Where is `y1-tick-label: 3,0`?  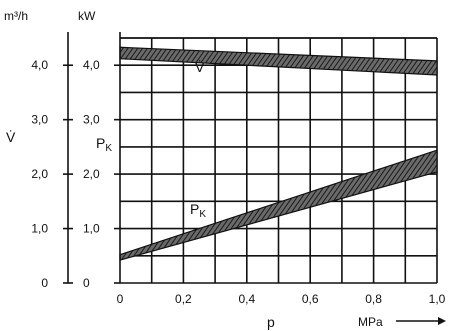 y1-tick-label: 3,0 is located at coordinates (39, 120).